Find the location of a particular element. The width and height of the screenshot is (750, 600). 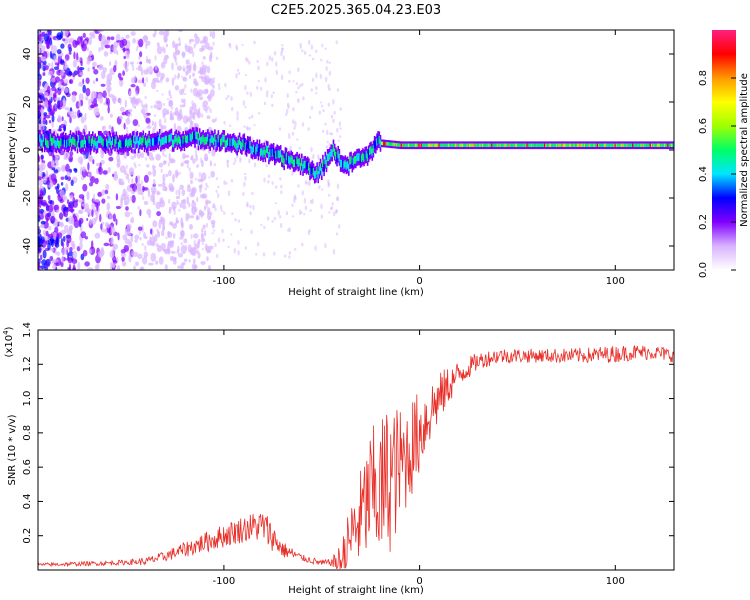

snr-xtick-label: 0 is located at coordinates (419, 581).